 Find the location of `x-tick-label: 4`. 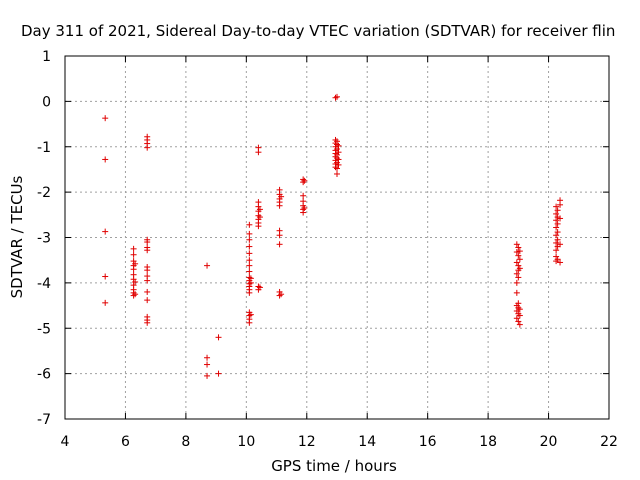

x-tick-label: 4 is located at coordinates (65, 442).